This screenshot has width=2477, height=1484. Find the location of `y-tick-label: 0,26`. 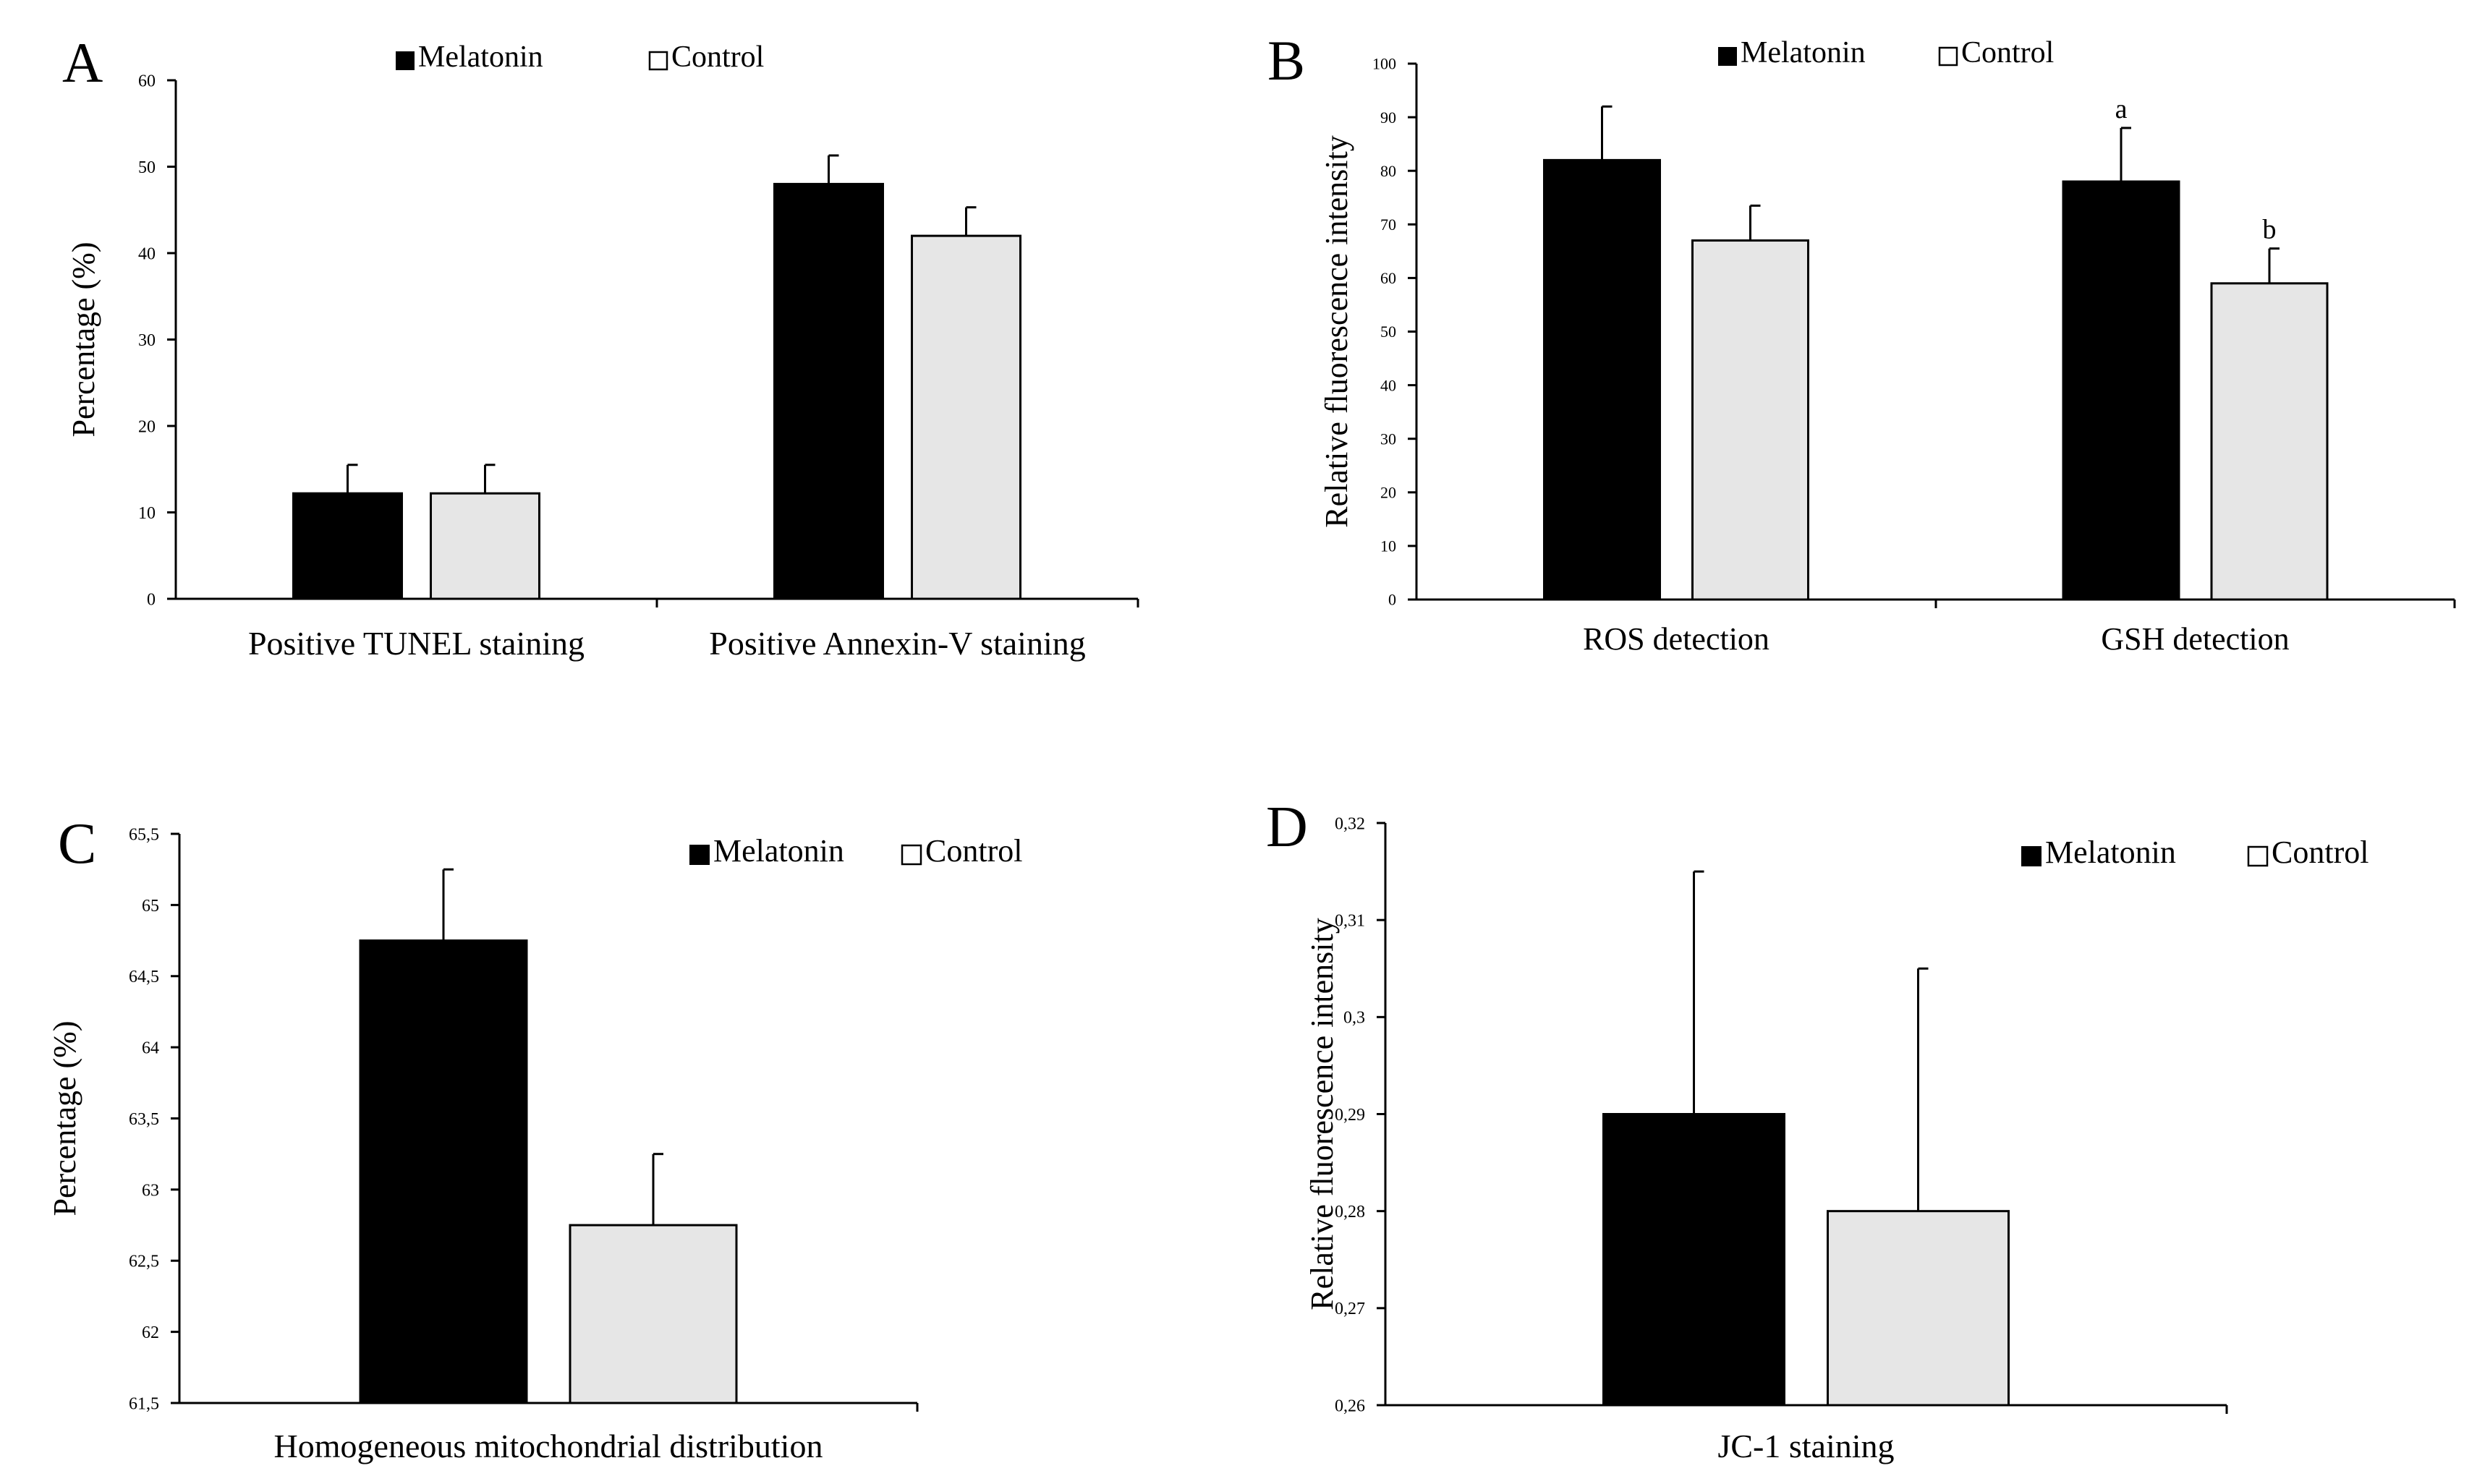

y-tick-label: 0,26 is located at coordinates (1350, 1405).